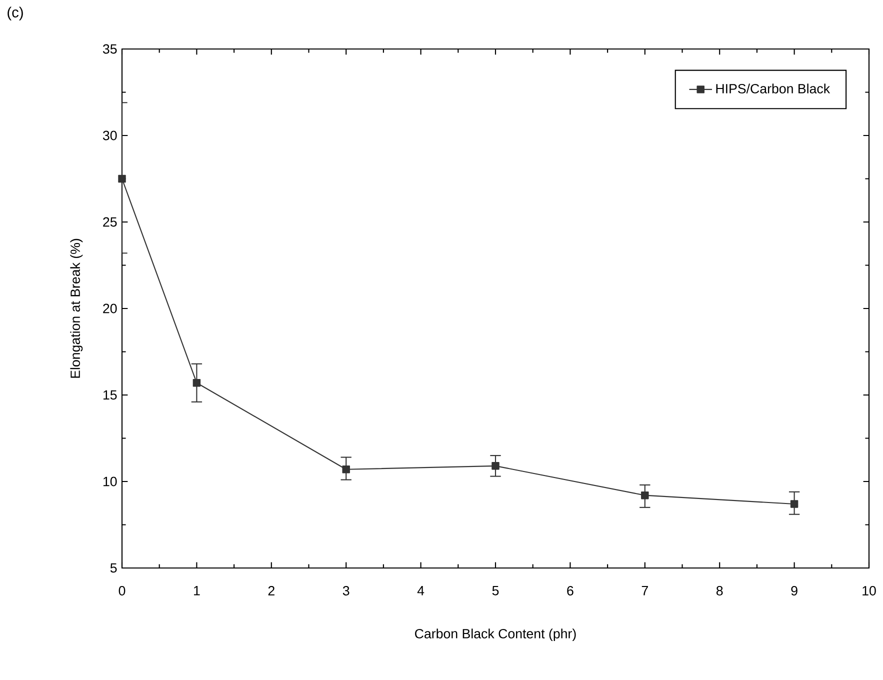  I want to click on x-tick-label: 4, so click(420, 591).